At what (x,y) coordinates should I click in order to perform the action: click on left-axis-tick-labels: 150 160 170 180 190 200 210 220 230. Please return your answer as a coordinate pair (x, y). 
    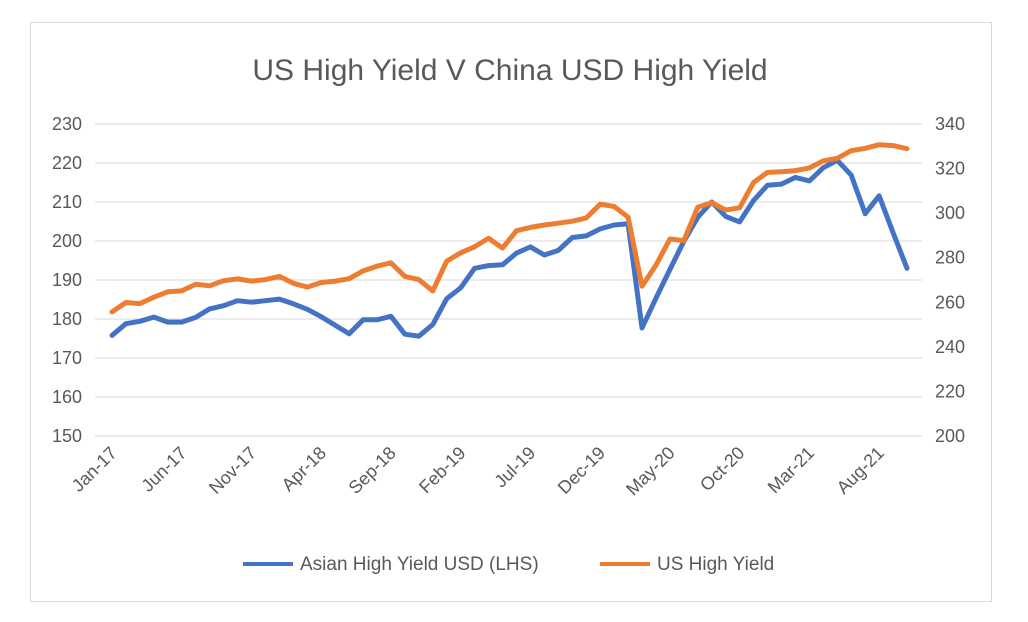
    Looking at the image, I should click on (67, 280).